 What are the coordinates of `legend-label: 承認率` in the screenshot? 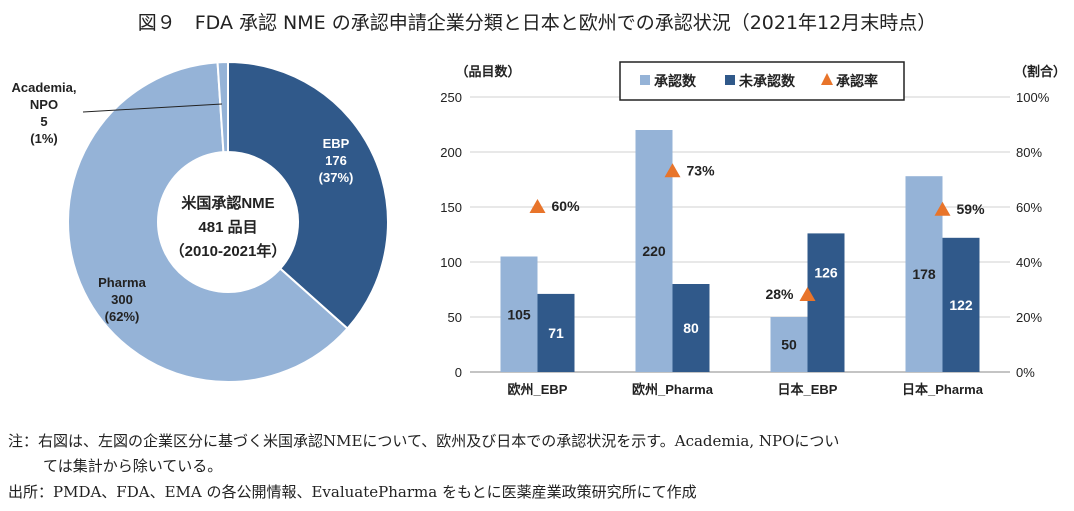 It's located at (857, 81).